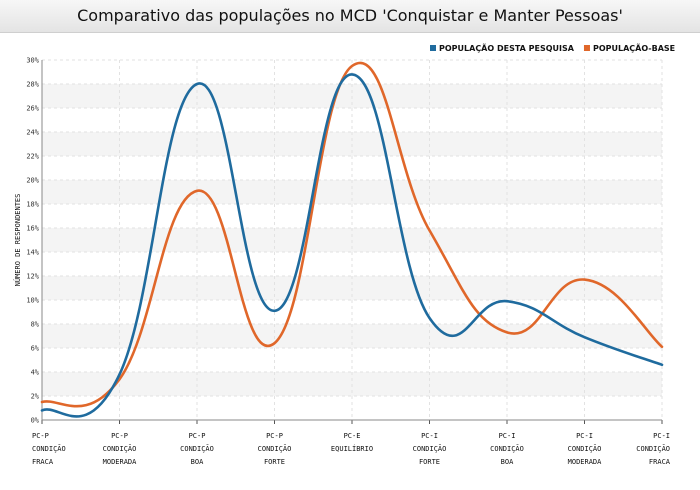 This screenshot has height=490, width=700. What do you see at coordinates (32, 157) in the screenshot?
I see `y-tick-label: 22%` at bounding box center [32, 157].